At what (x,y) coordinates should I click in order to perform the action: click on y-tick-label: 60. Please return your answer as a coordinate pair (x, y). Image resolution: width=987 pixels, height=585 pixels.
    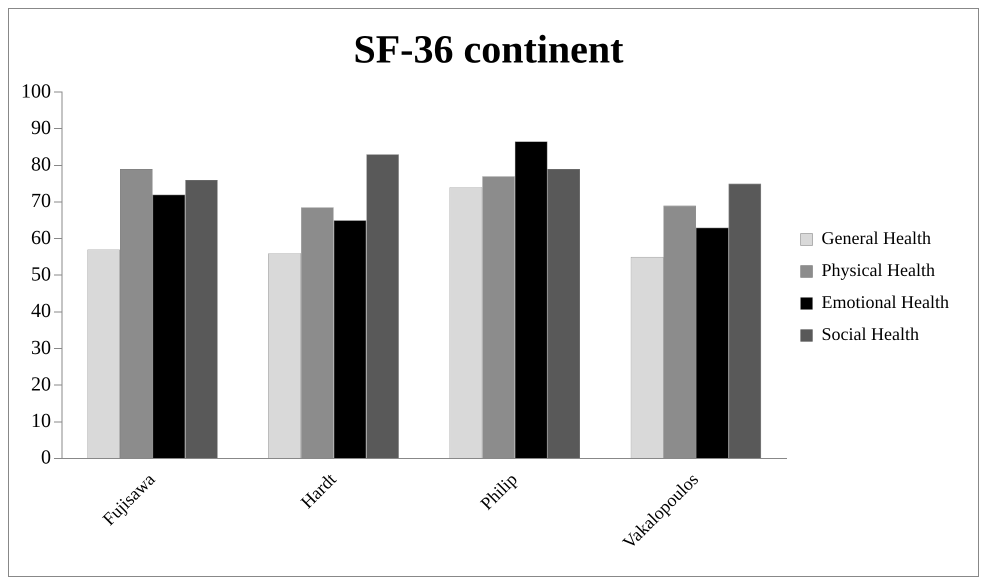
    Looking at the image, I should click on (41, 237).